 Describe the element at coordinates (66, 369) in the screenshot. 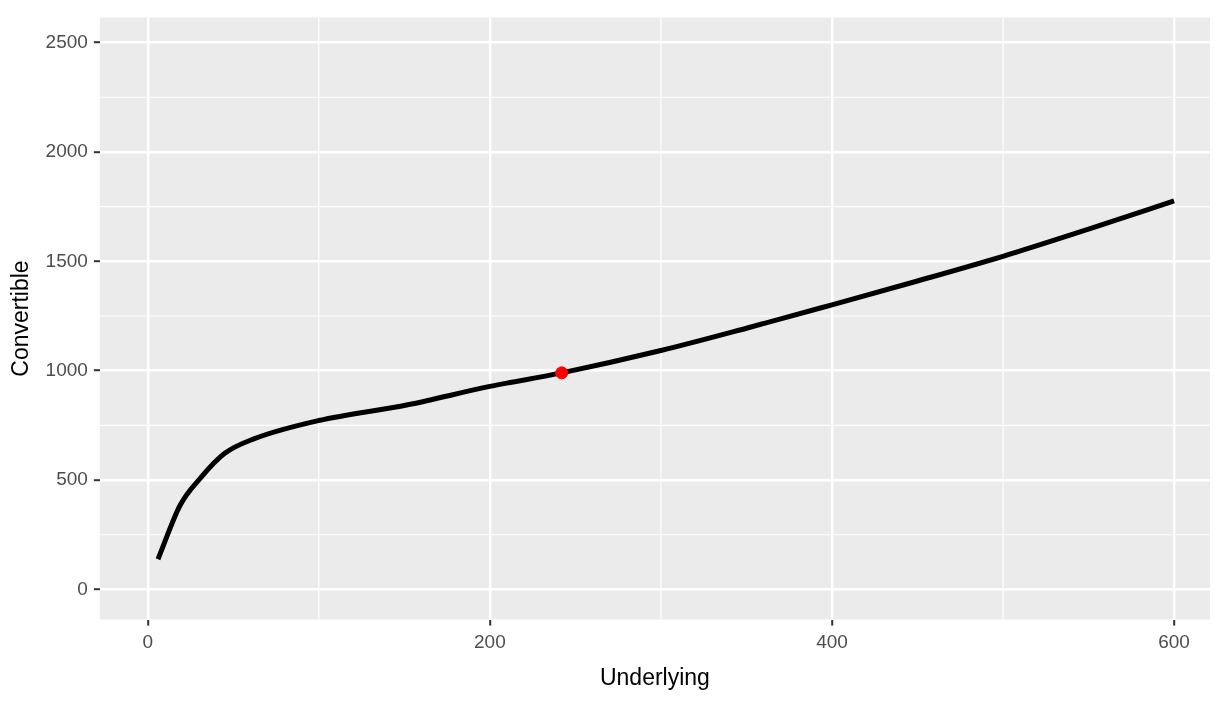

I see `y-tick-label: 1000` at that location.